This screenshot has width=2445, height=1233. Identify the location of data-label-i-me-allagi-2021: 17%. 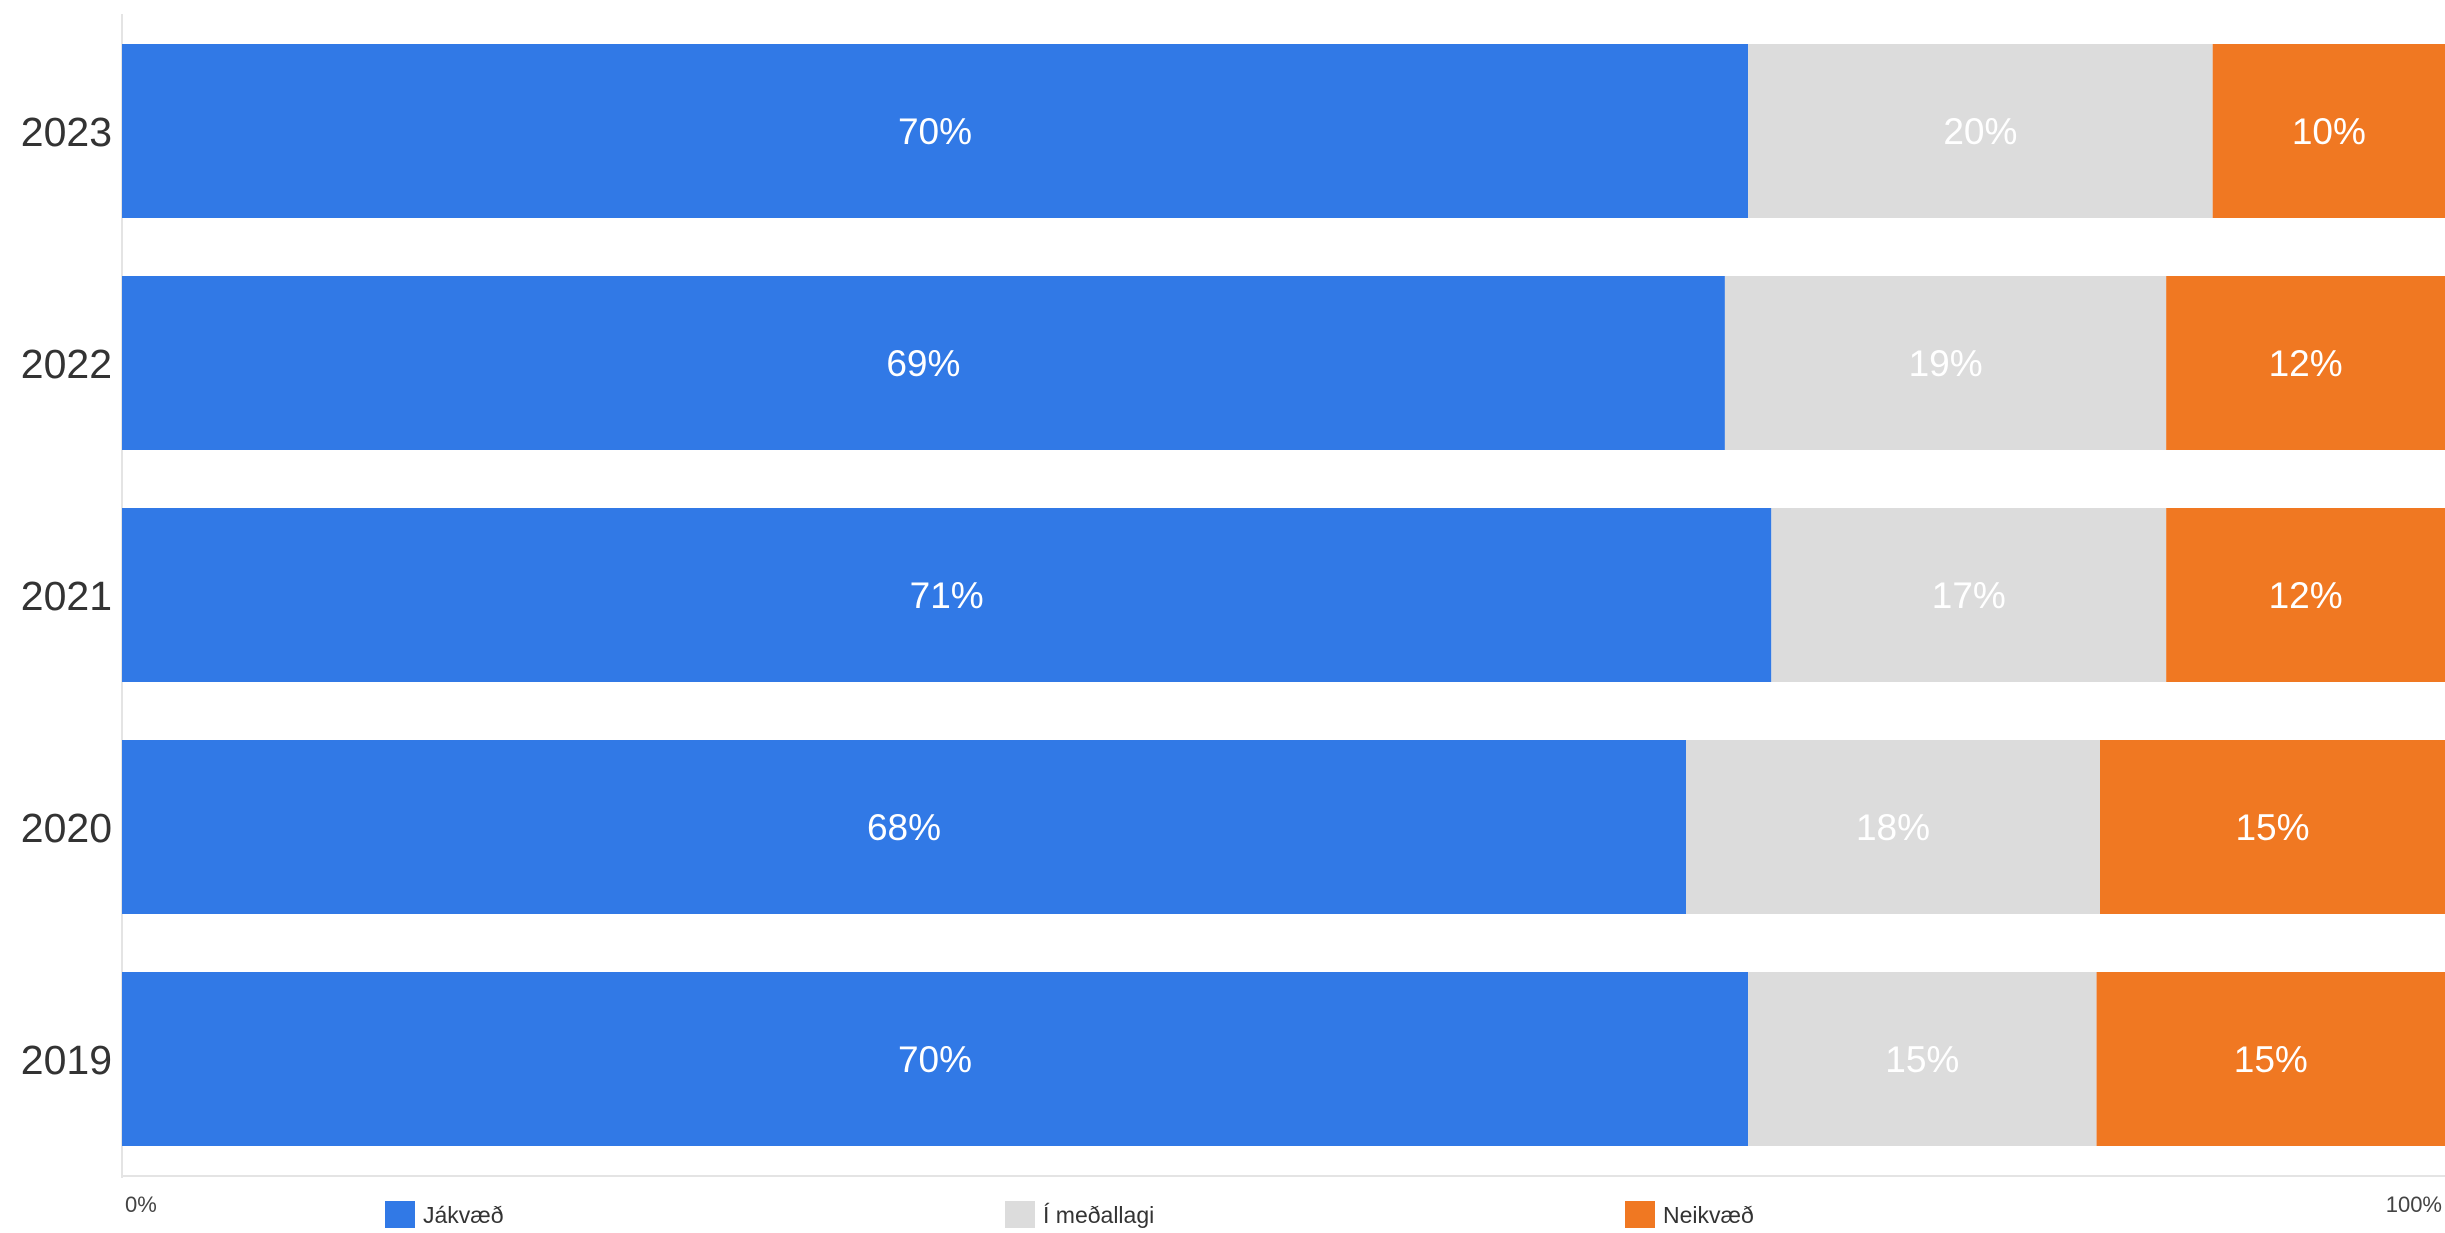
(1969, 595).